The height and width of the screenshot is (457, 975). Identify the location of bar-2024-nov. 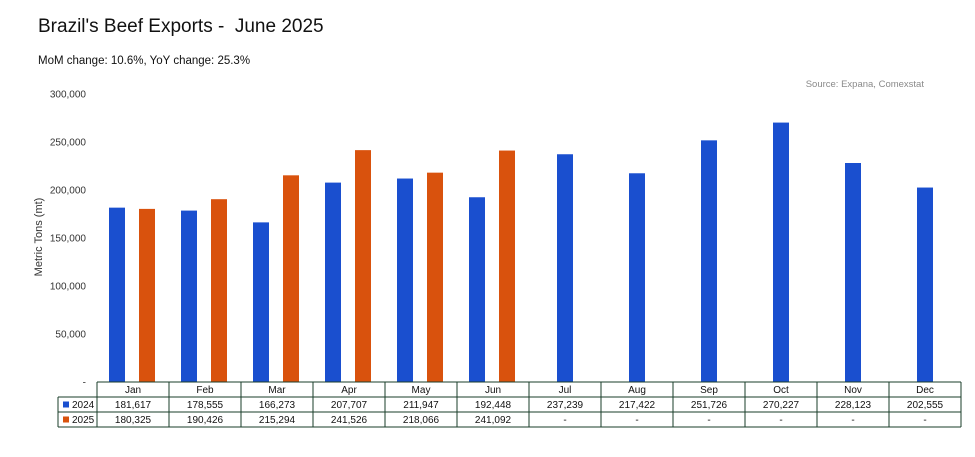
(853, 272).